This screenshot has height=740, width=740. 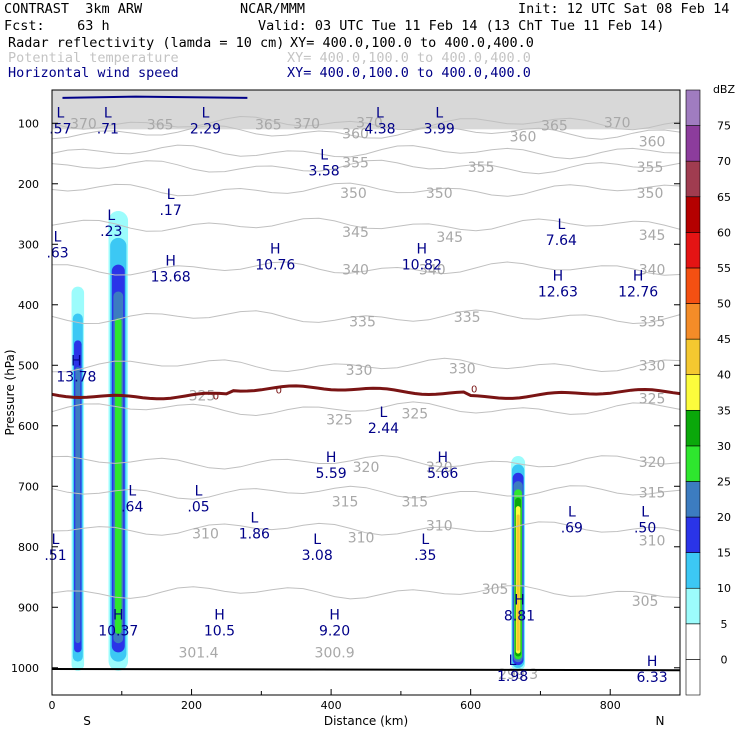 What do you see at coordinates (558, 277) in the screenshot?
I see `wind-extremum-kind-13: H` at bounding box center [558, 277].